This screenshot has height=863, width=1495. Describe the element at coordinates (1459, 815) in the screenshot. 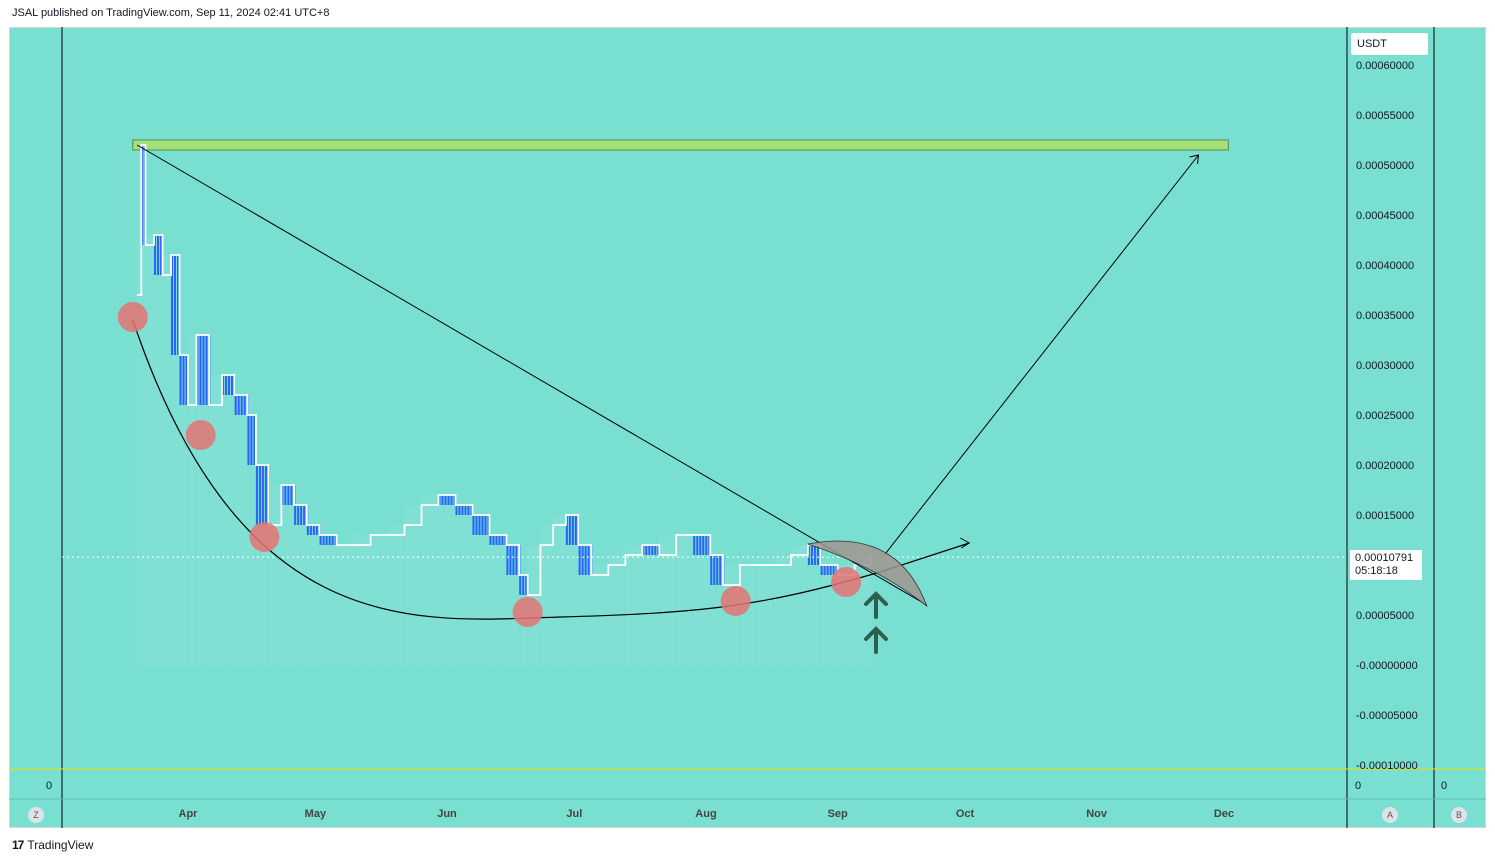

I see `b-scale-button: B` at that location.